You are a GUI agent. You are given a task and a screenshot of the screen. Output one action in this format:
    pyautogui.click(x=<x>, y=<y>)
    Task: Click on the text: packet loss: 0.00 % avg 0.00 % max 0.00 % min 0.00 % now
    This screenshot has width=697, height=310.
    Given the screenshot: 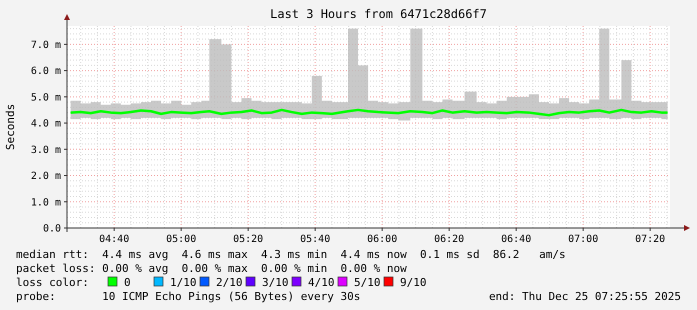 What is the action you would take?
    pyautogui.click(x=212, y=268)
    